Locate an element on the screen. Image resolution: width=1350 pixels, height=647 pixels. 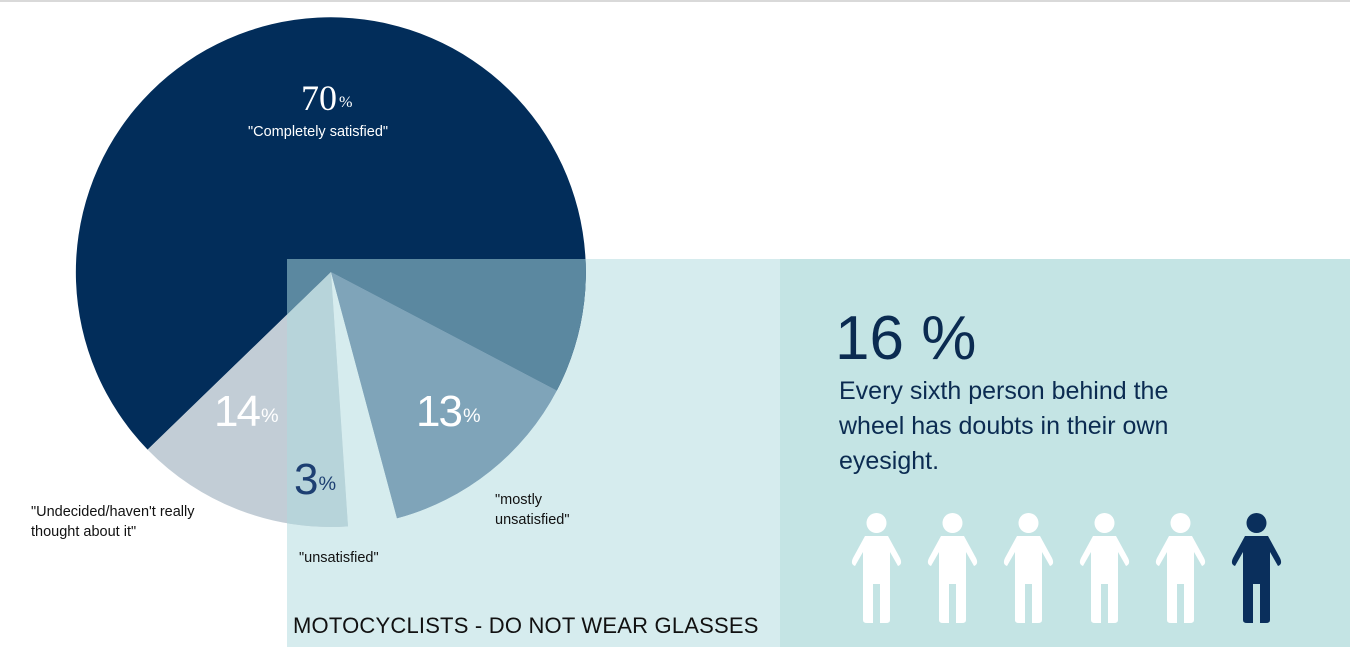
top-border is located at coordinates (675, 1).